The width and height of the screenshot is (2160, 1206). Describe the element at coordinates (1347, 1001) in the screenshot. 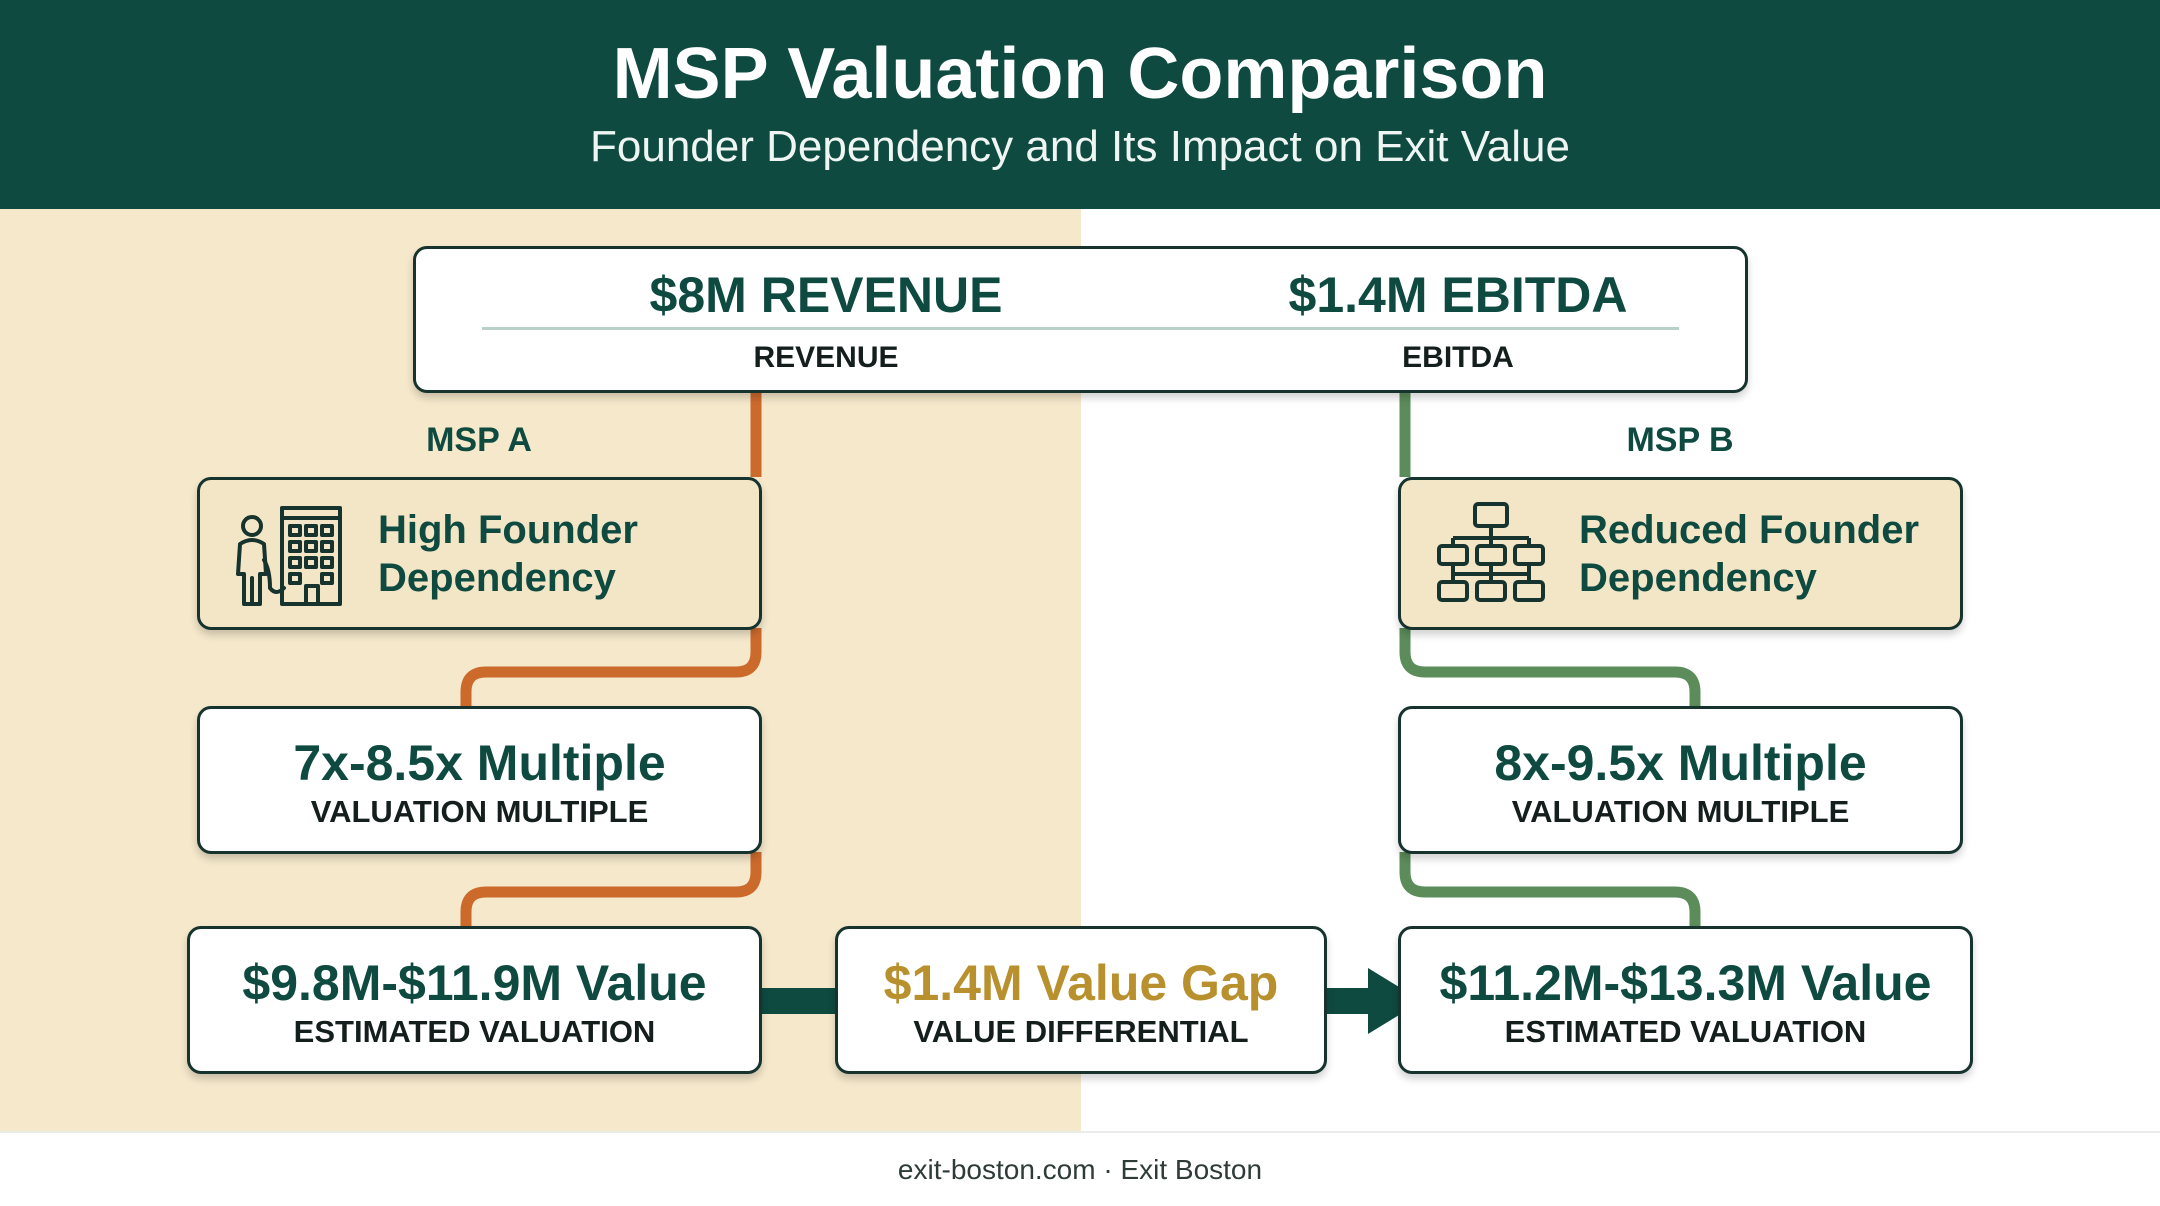

I see `gap-connector-right` at that location.